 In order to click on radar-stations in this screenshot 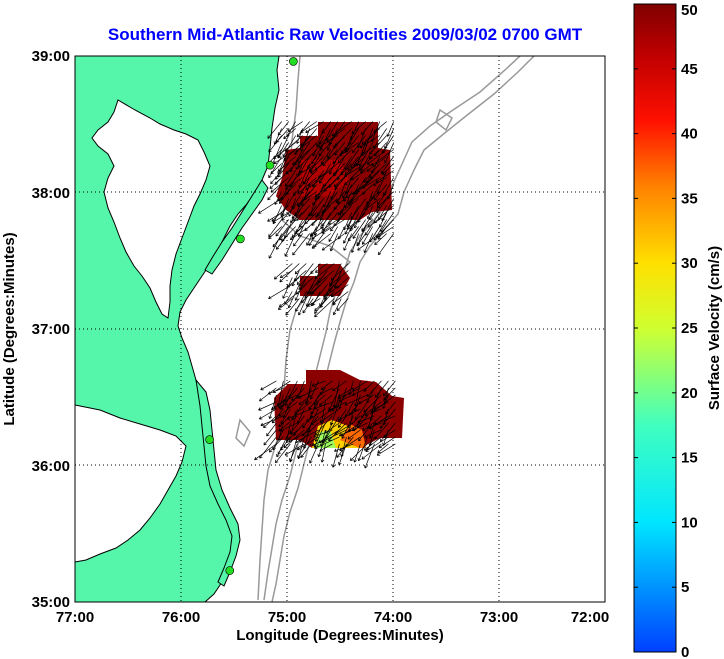, I will do `click(251, 316)`.